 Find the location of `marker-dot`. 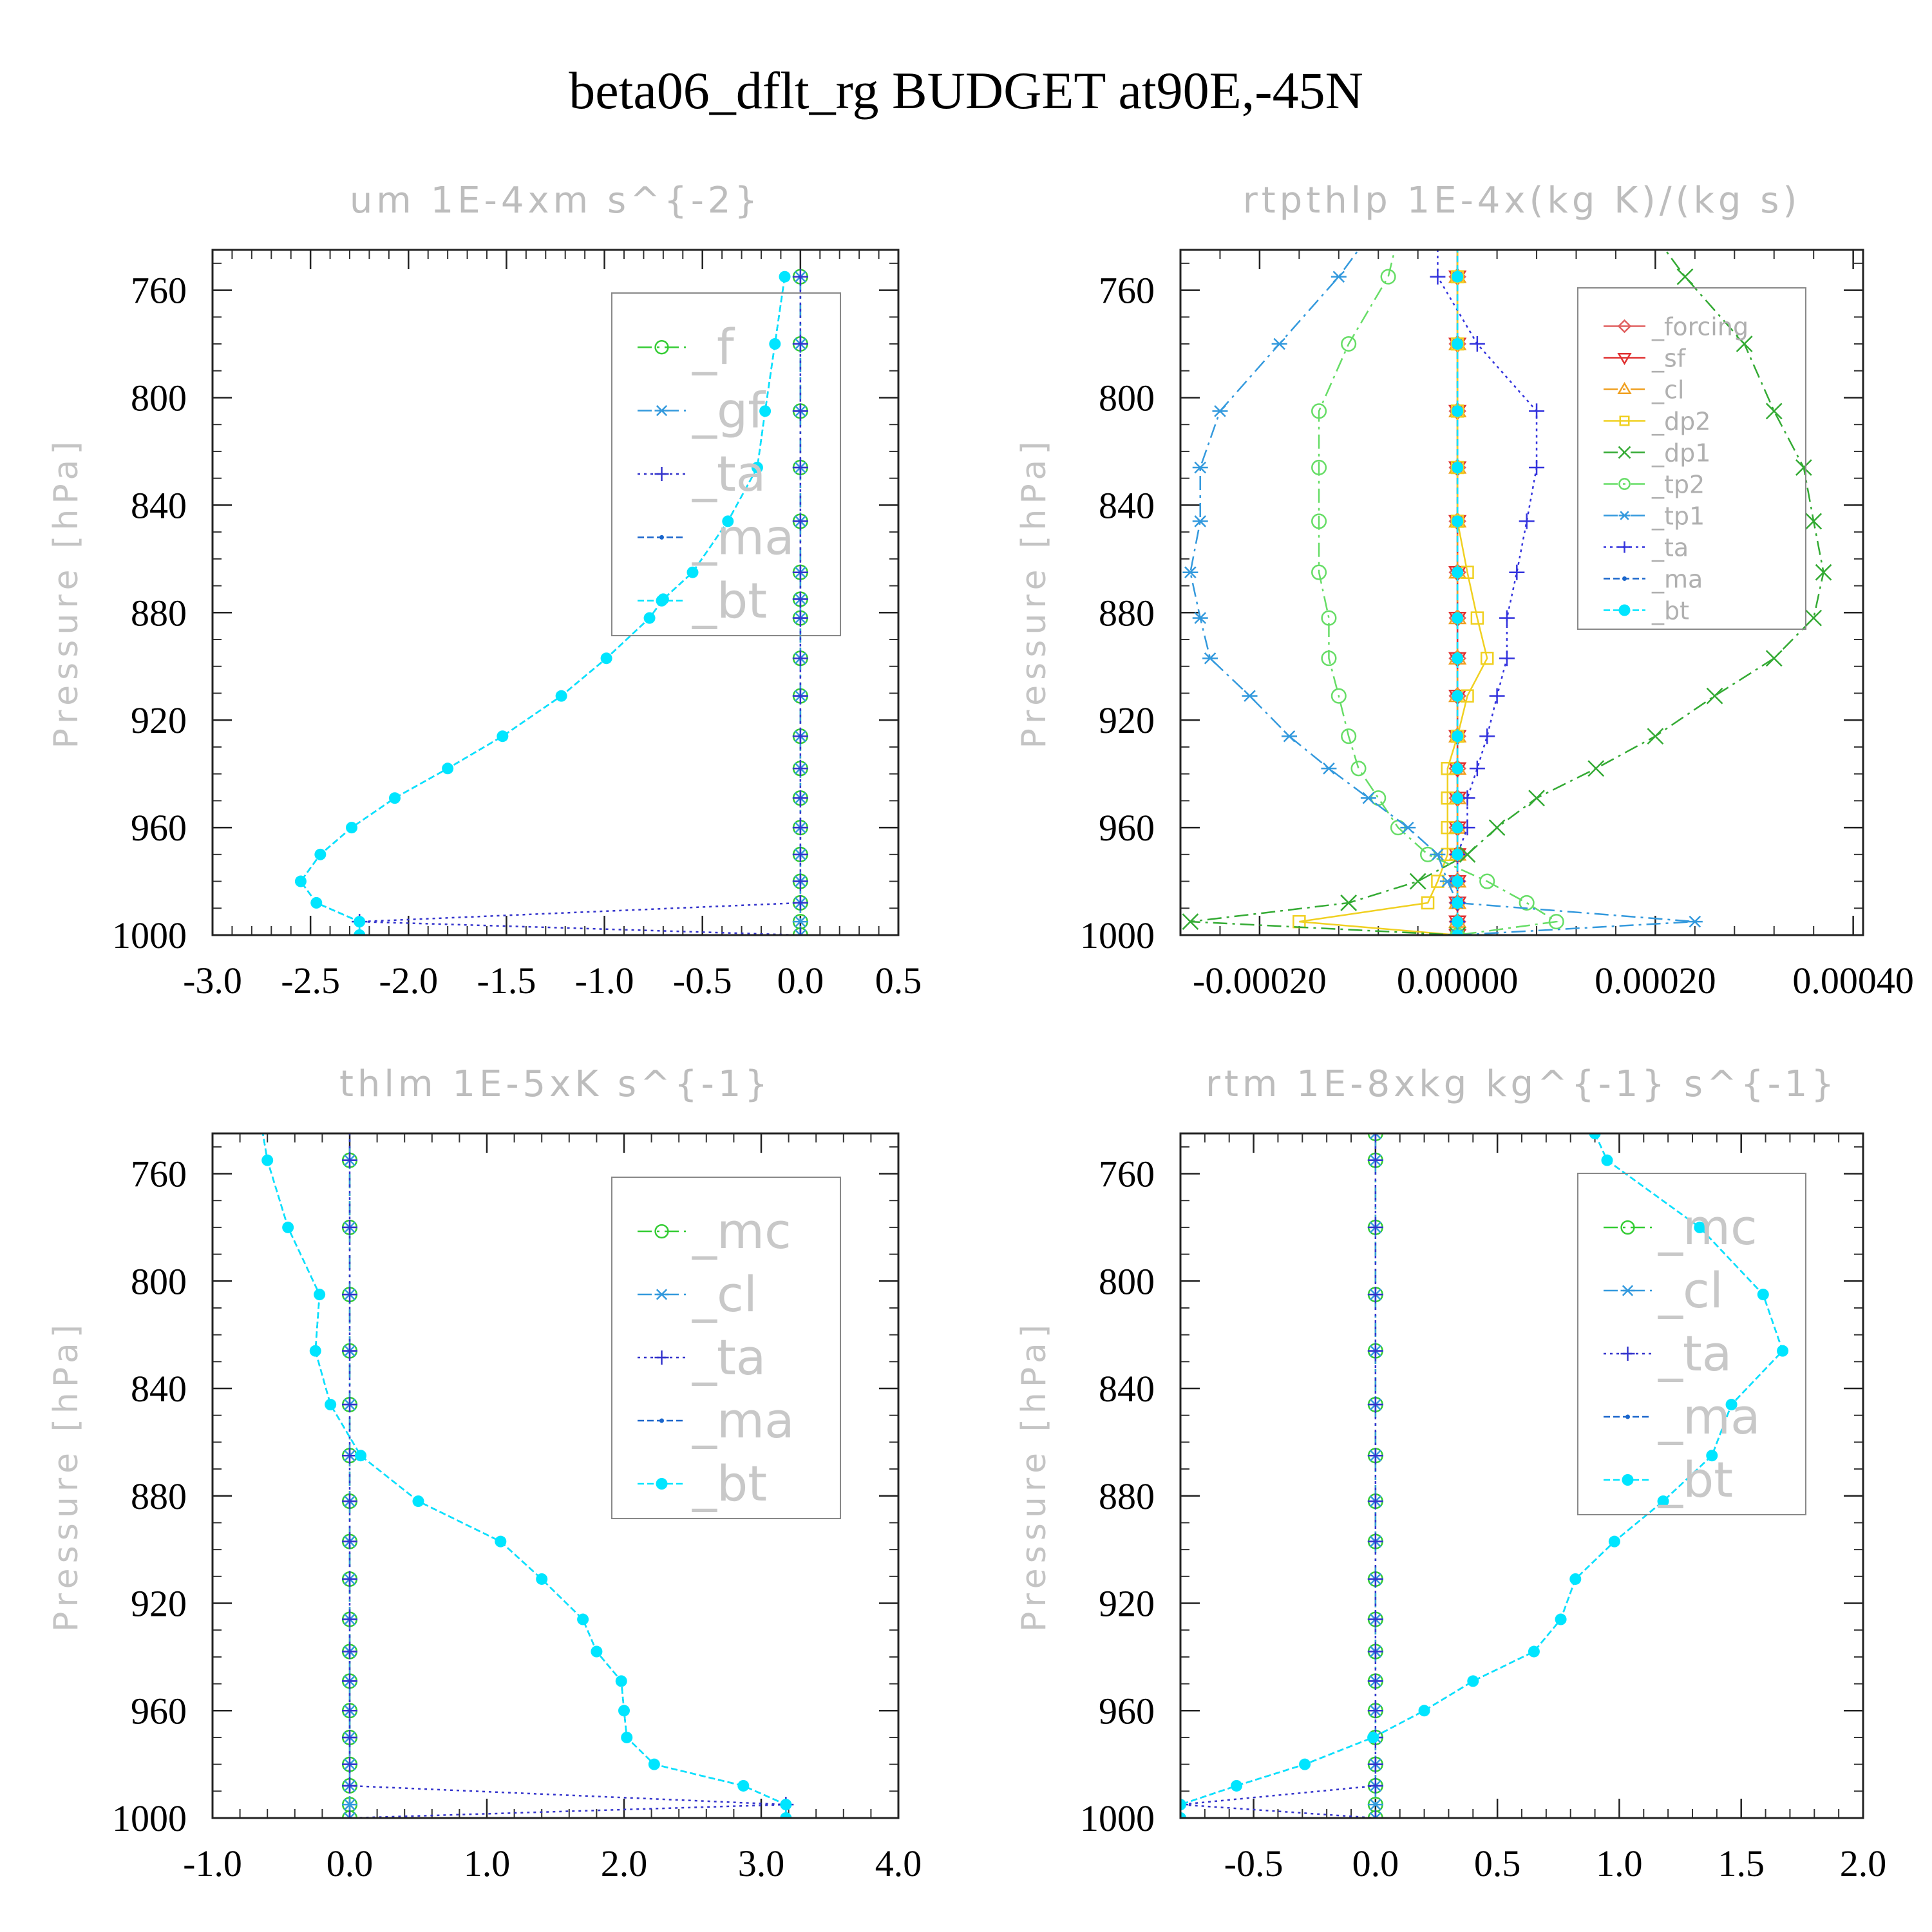

marker-dot is located at coordinates (1624, 578).